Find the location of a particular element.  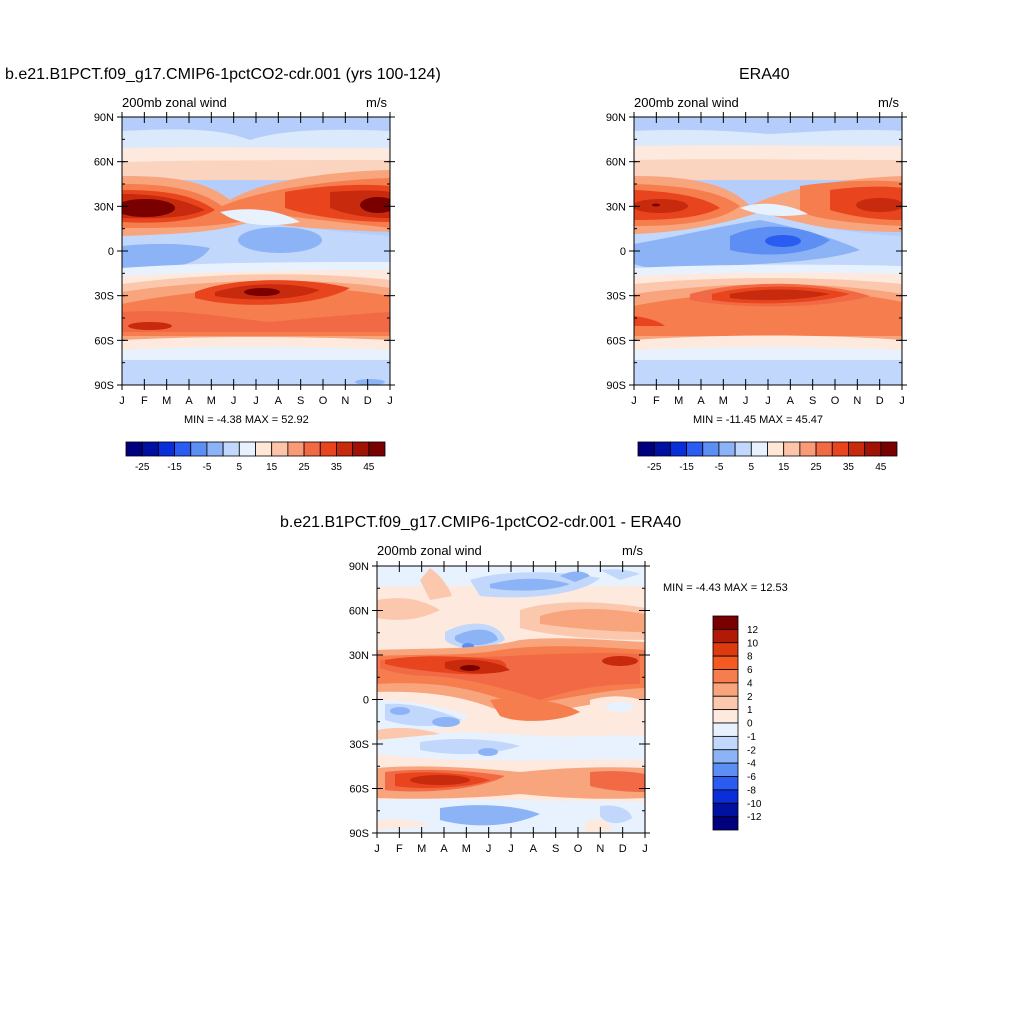

colorbar-label: -12 is located at coordinates (754, 817).